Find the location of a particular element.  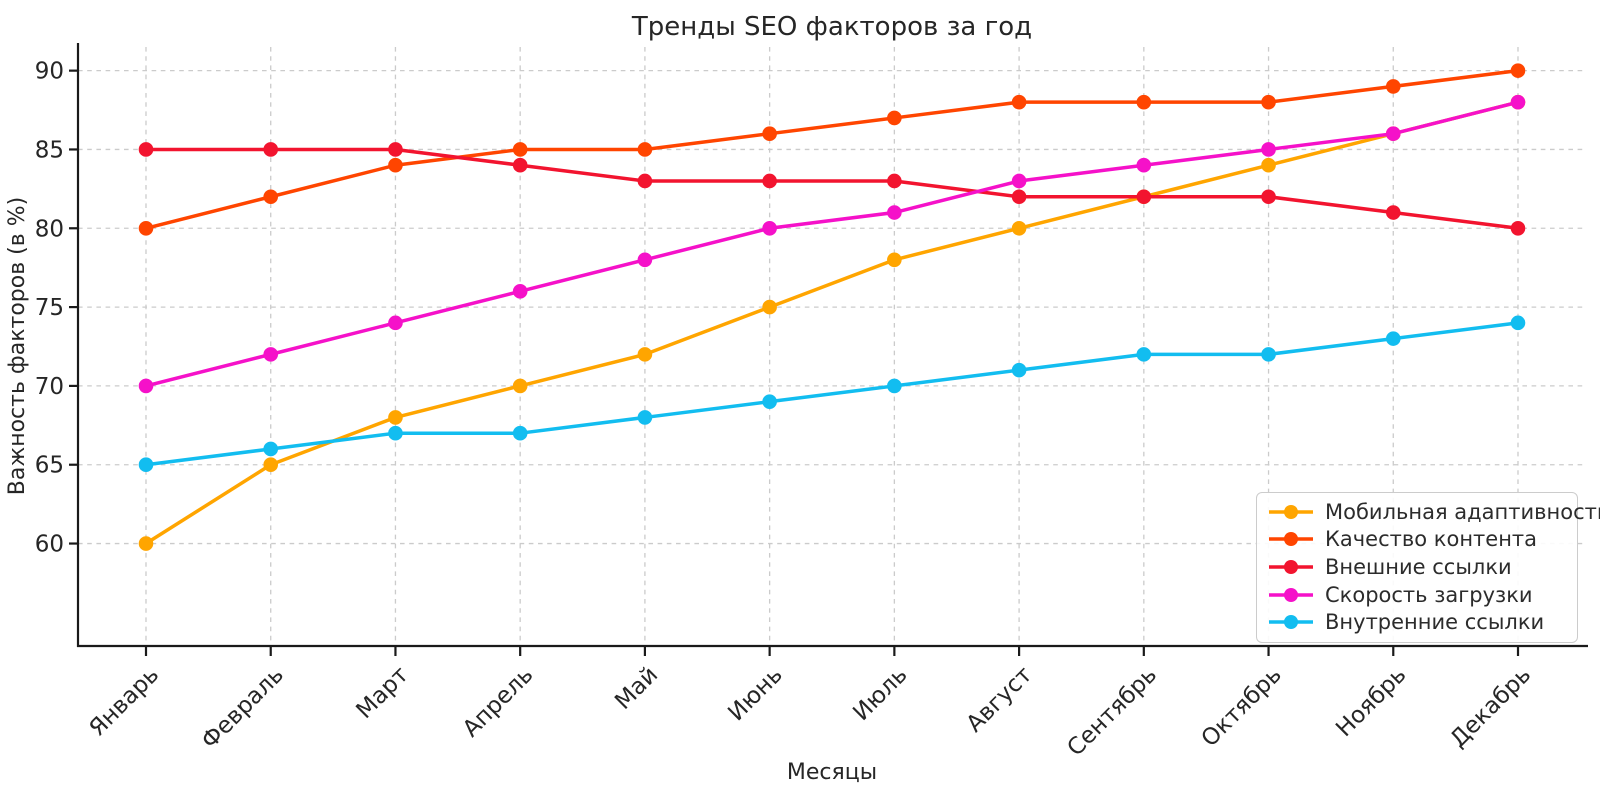

legend-label: Внешние ссылки is located at coordinates (1418, 566).